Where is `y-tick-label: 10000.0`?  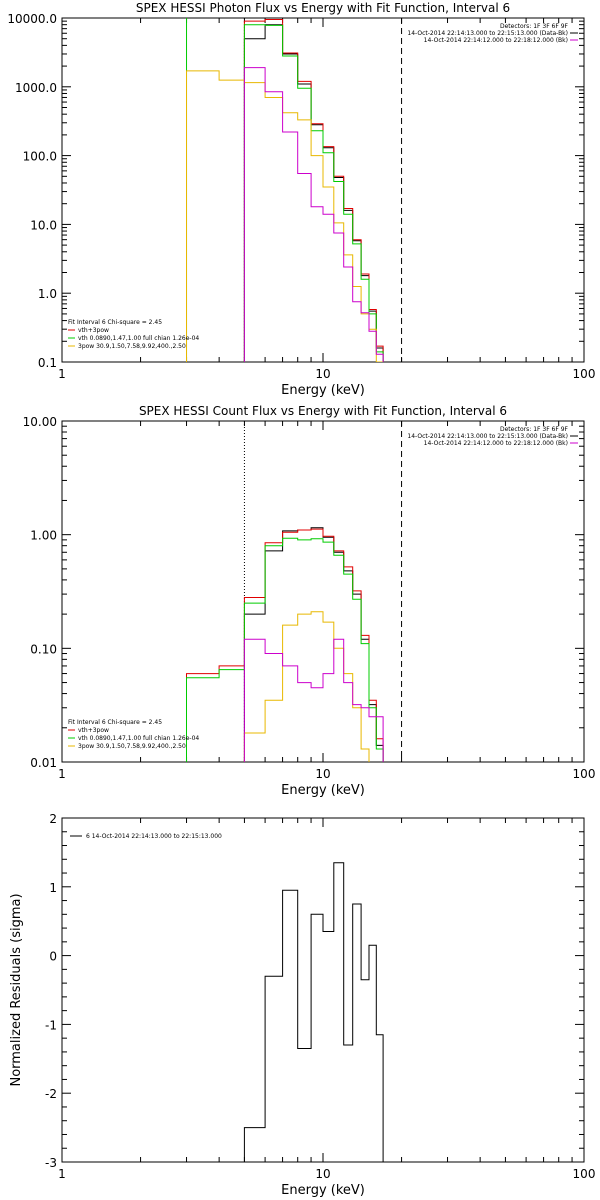
y-tick-label: 10000.0 is located at coordinates (32, 19).